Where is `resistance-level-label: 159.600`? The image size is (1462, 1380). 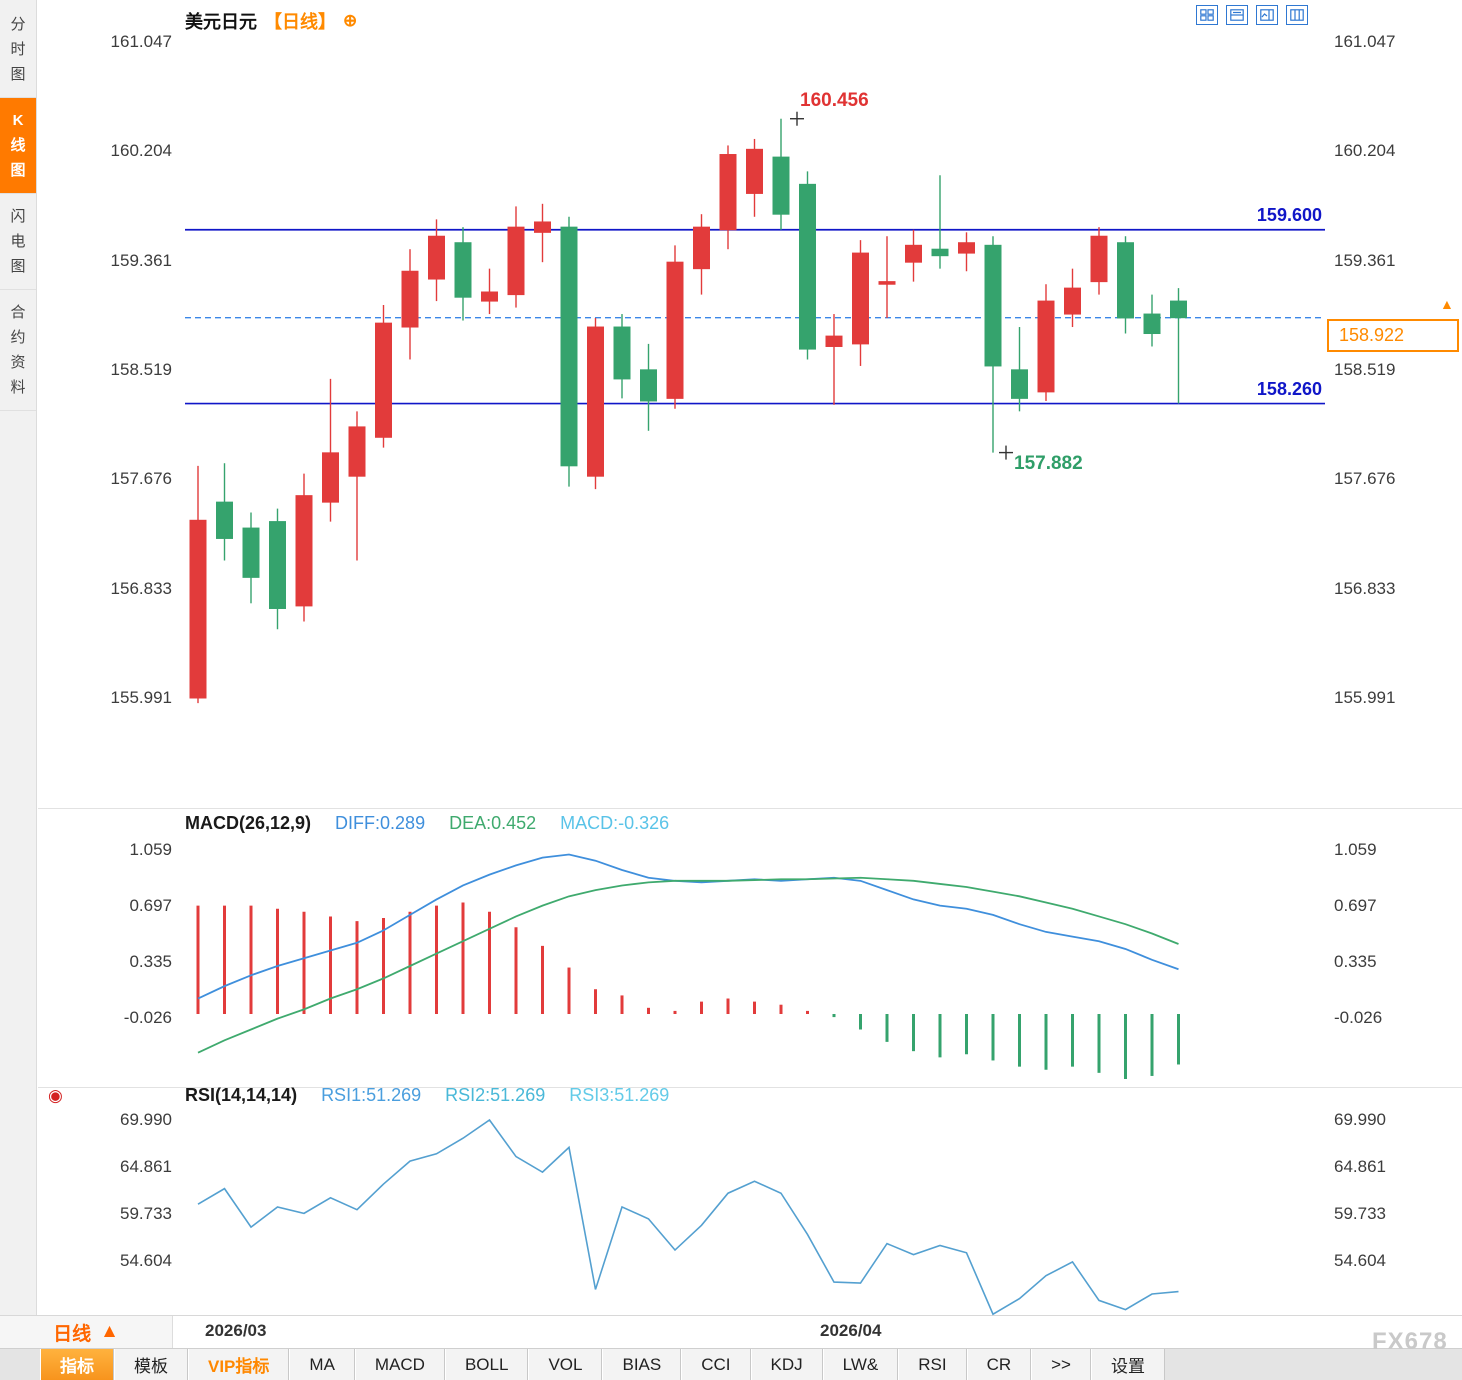 resistance-level-label: 159.600 is located at coordinates (1289, 215).